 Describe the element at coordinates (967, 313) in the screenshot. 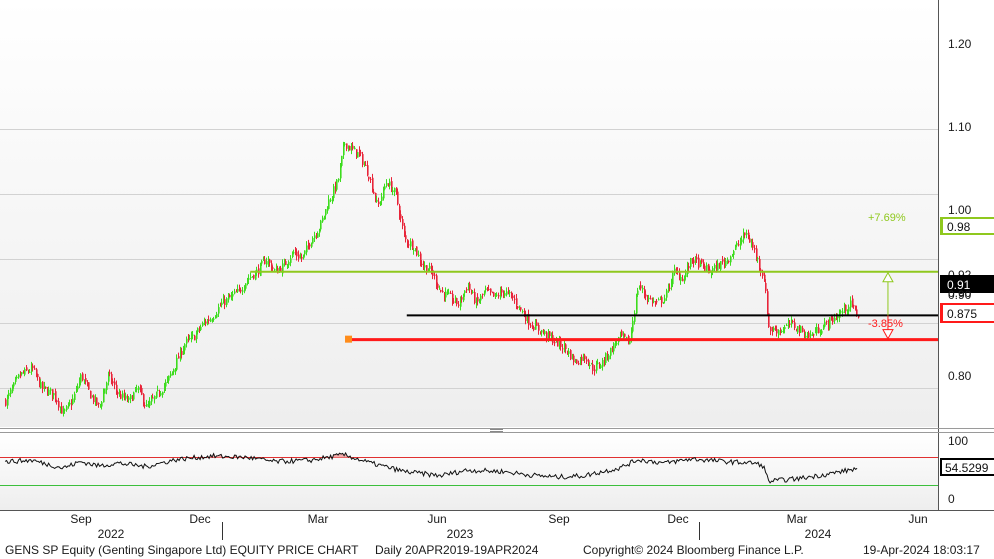

I see `support-value-box: 0.875` at that location.